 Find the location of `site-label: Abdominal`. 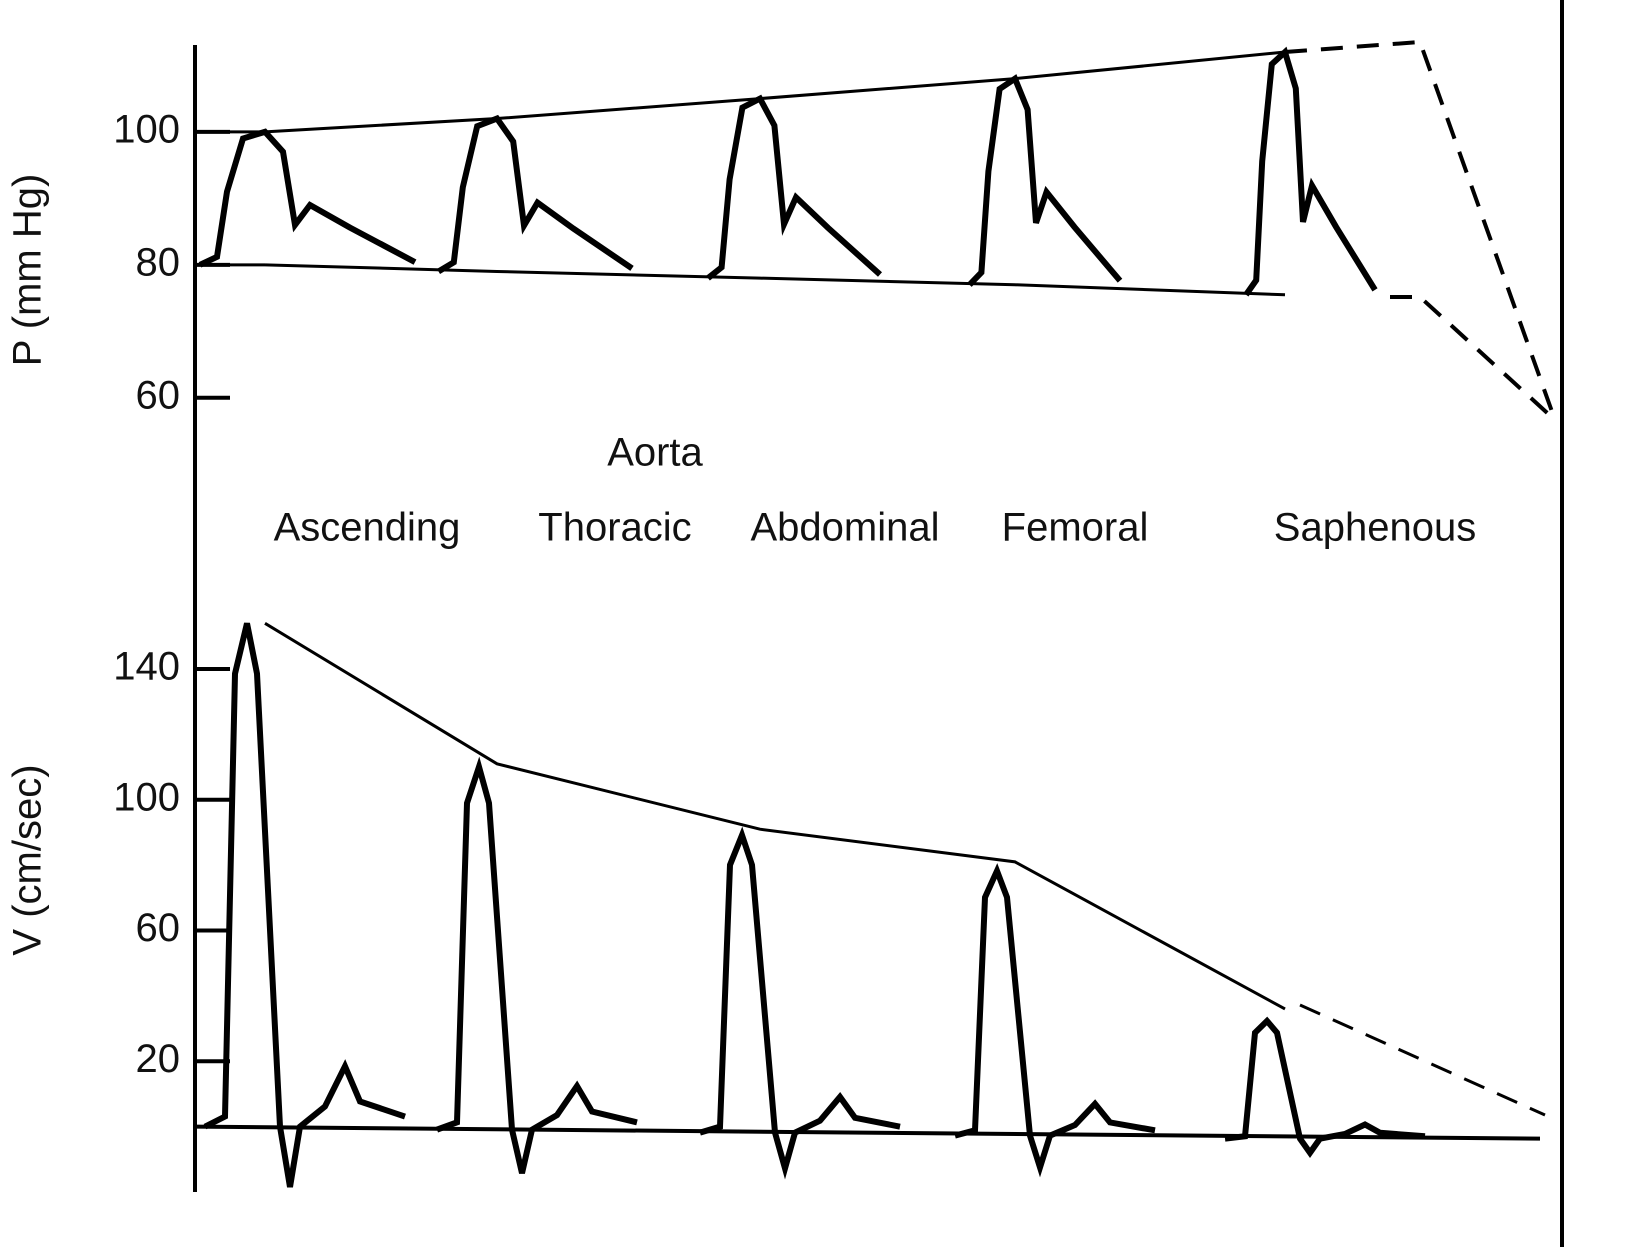

site-label: Abdominal is located at coordinates (844, 528).